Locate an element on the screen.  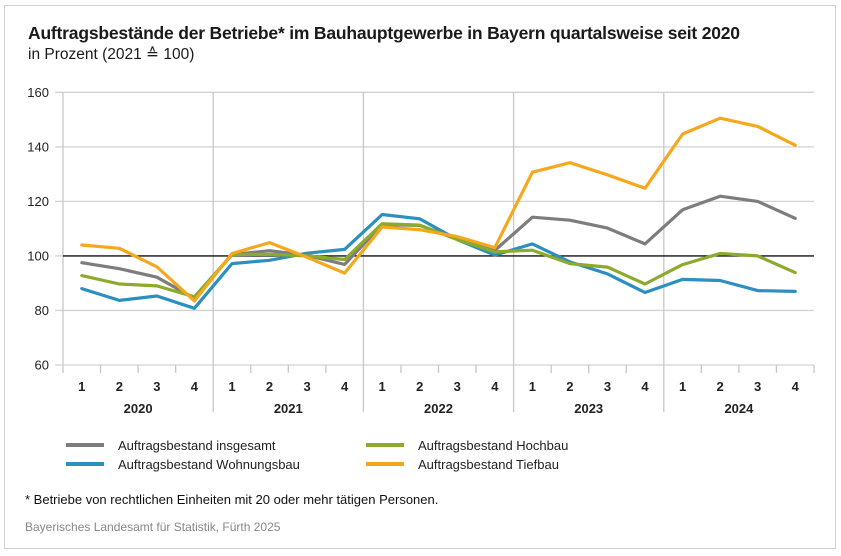
legend-item-hochbau: Auftragsbestand Hochbau is located at coordinates (467, 445).